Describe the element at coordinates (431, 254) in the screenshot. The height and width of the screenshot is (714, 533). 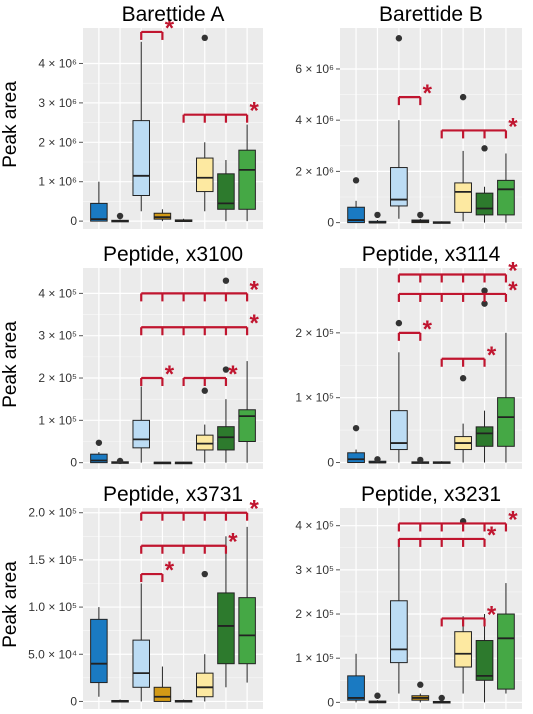
I see `panel-title: Peptide, x3114` at that location.